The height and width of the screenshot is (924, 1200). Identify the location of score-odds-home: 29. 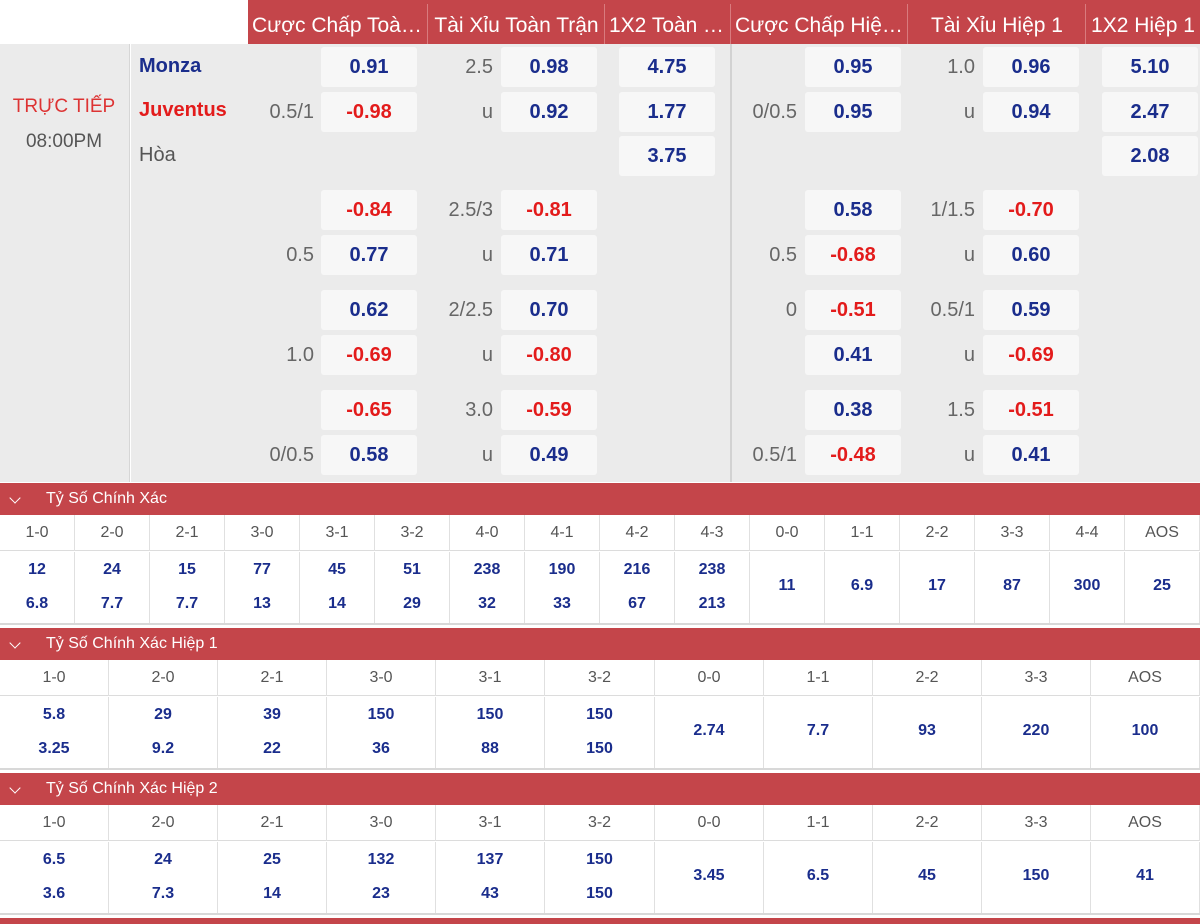
(163, 714).